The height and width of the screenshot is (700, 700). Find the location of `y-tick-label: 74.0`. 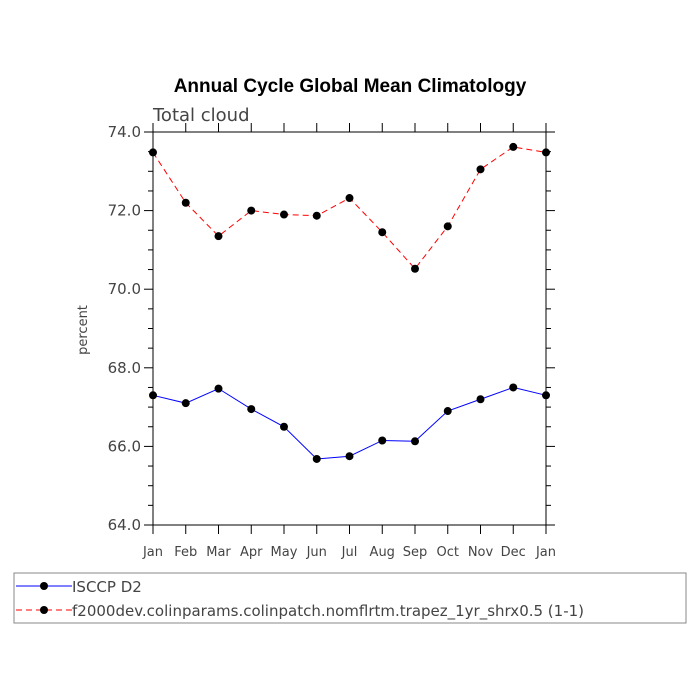

y-tick-label: 74.0 is located at coordinates (124, 132).